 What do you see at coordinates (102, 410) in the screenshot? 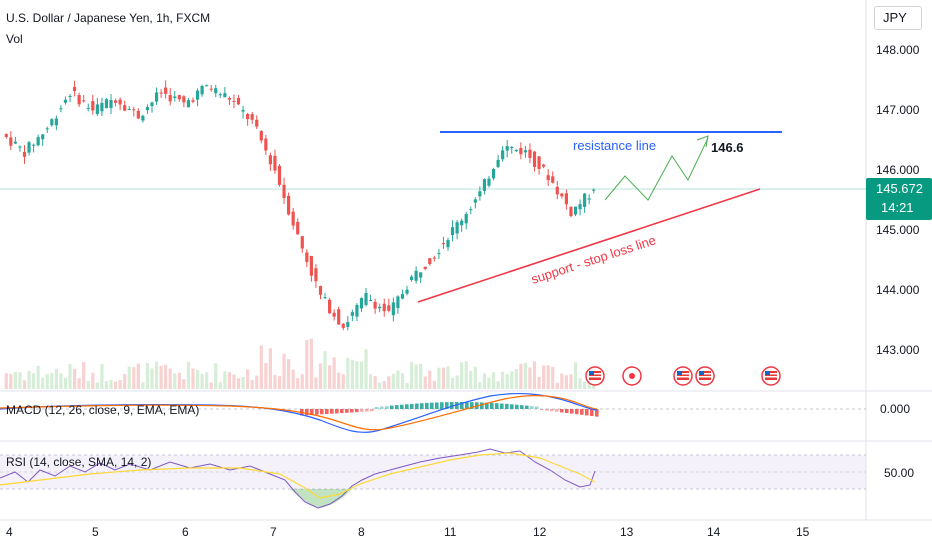
I see `macd-label: MACD (12, 26, close, 9, EMA, EMA)` at bounding box center [102, 410].